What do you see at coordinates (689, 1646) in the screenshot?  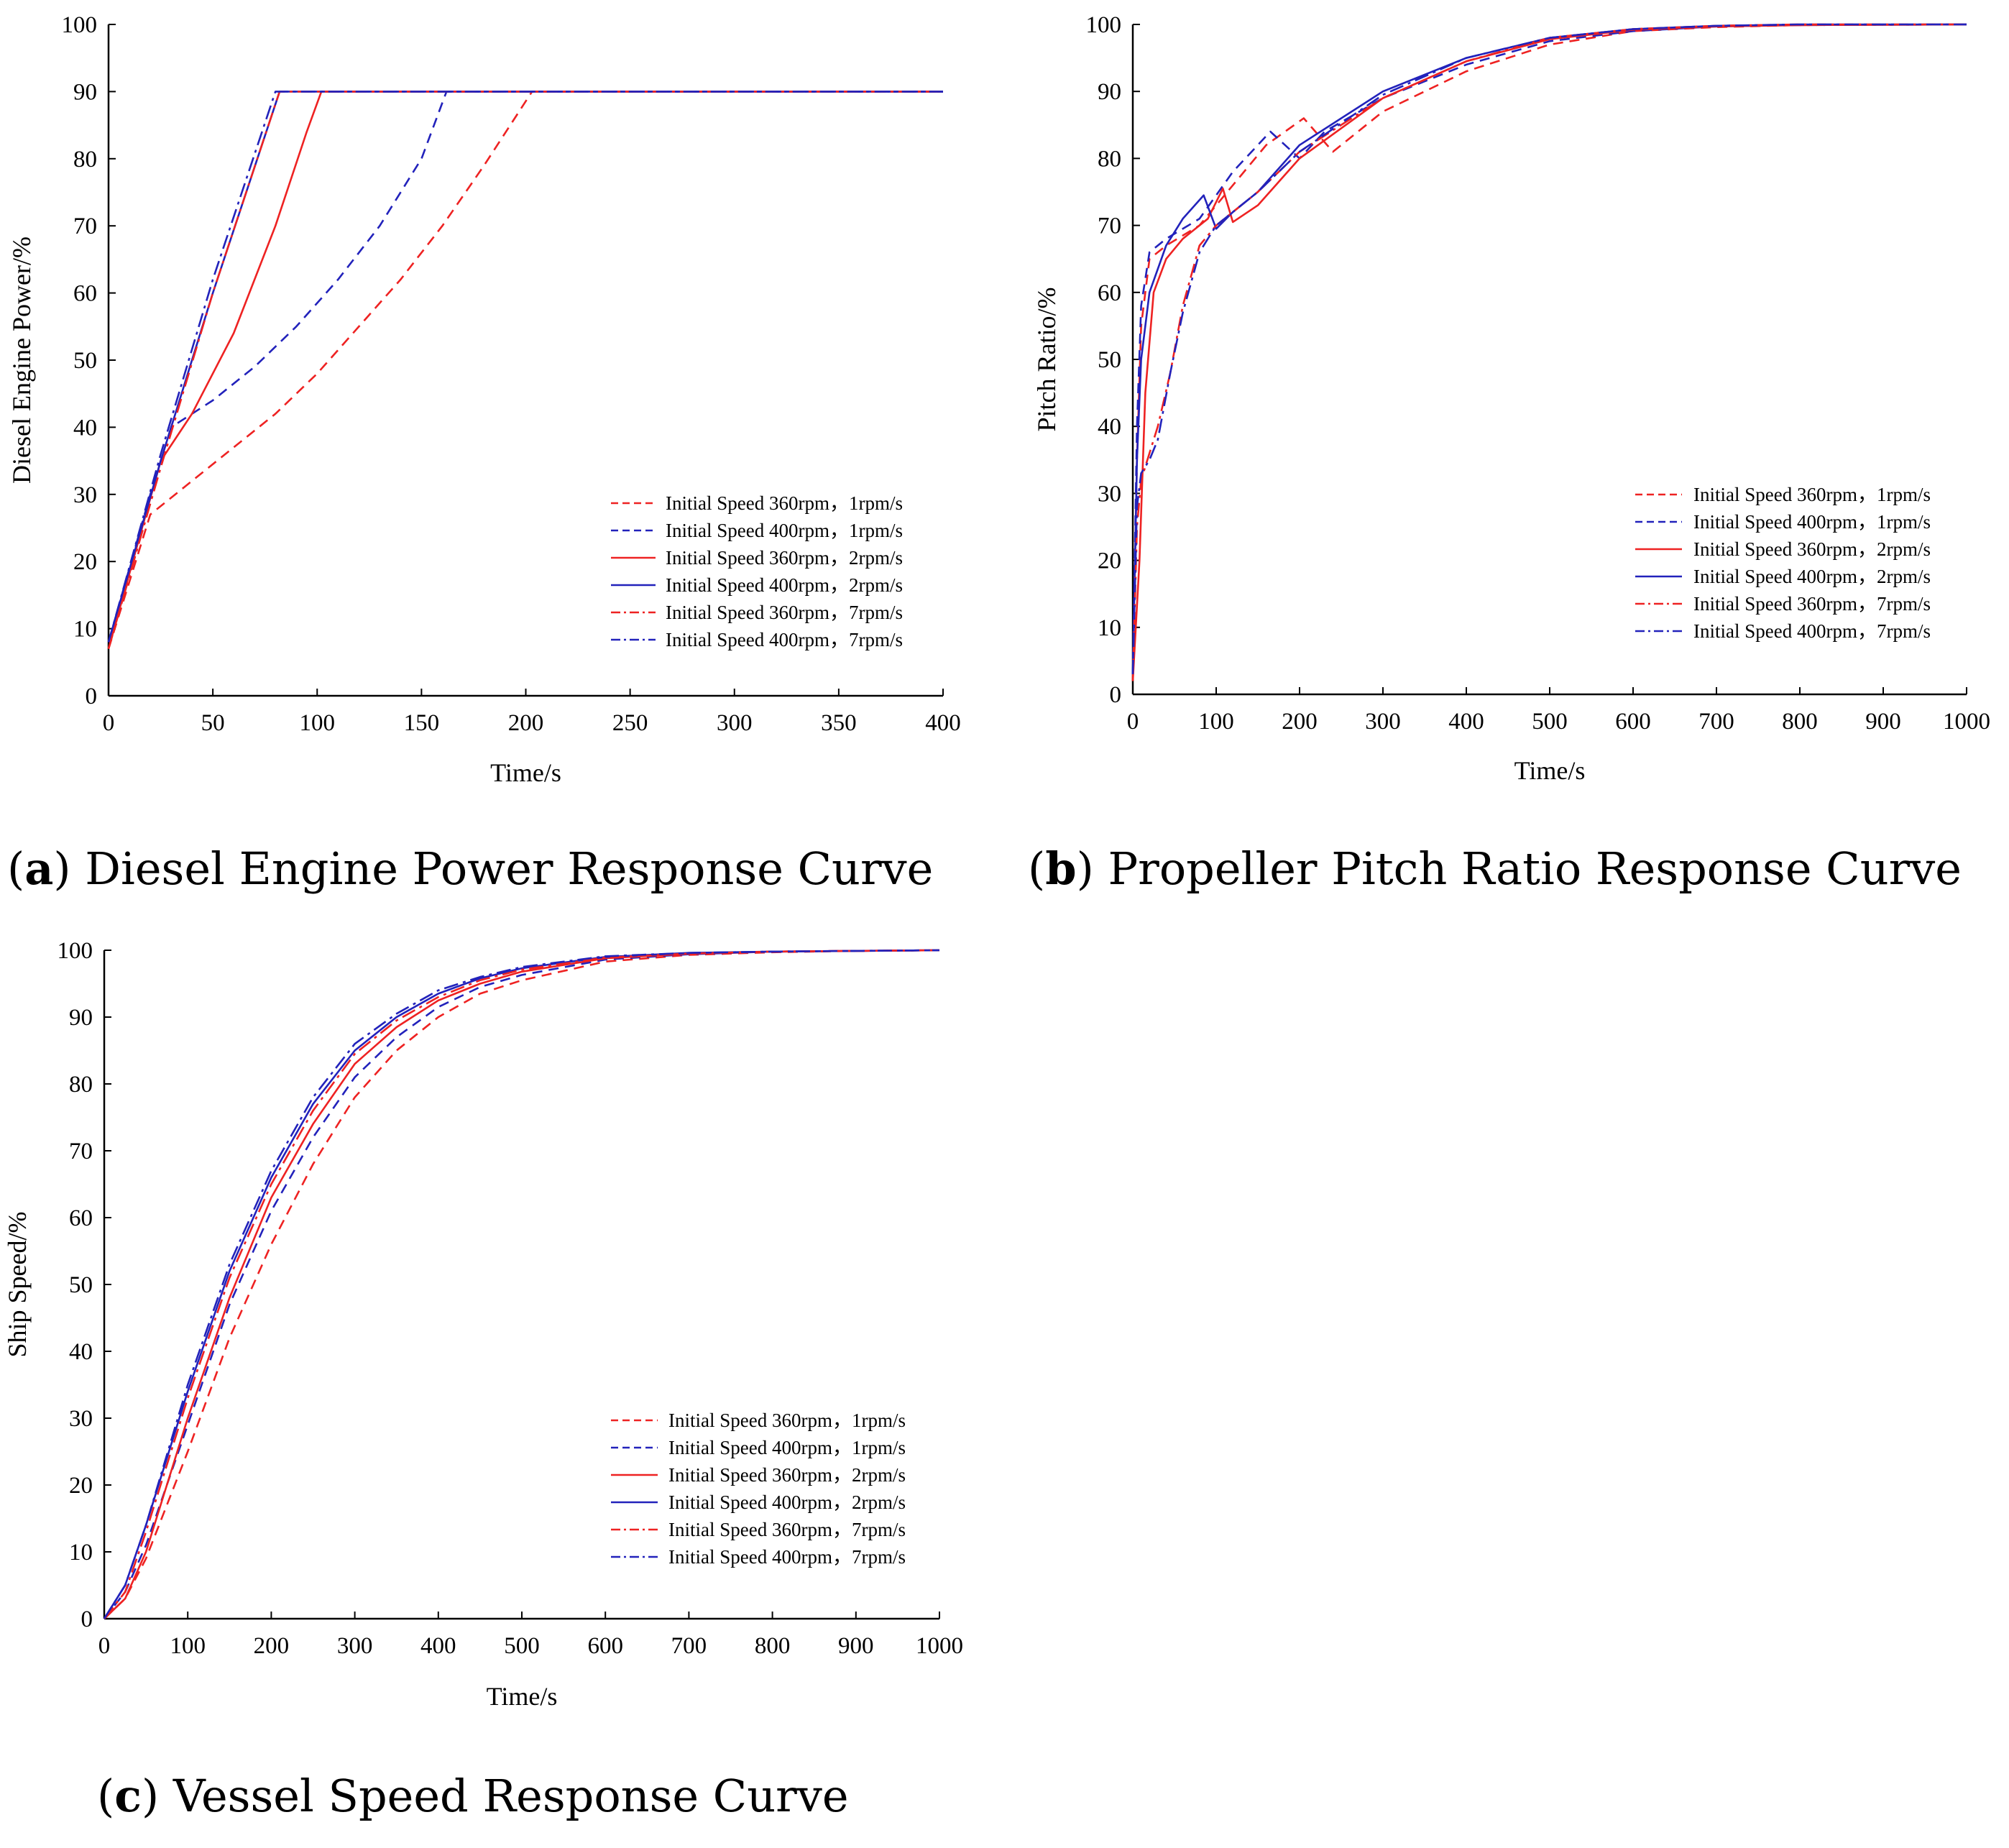 I see `x-tick-label: 700` at bounding box center [689, 1646].